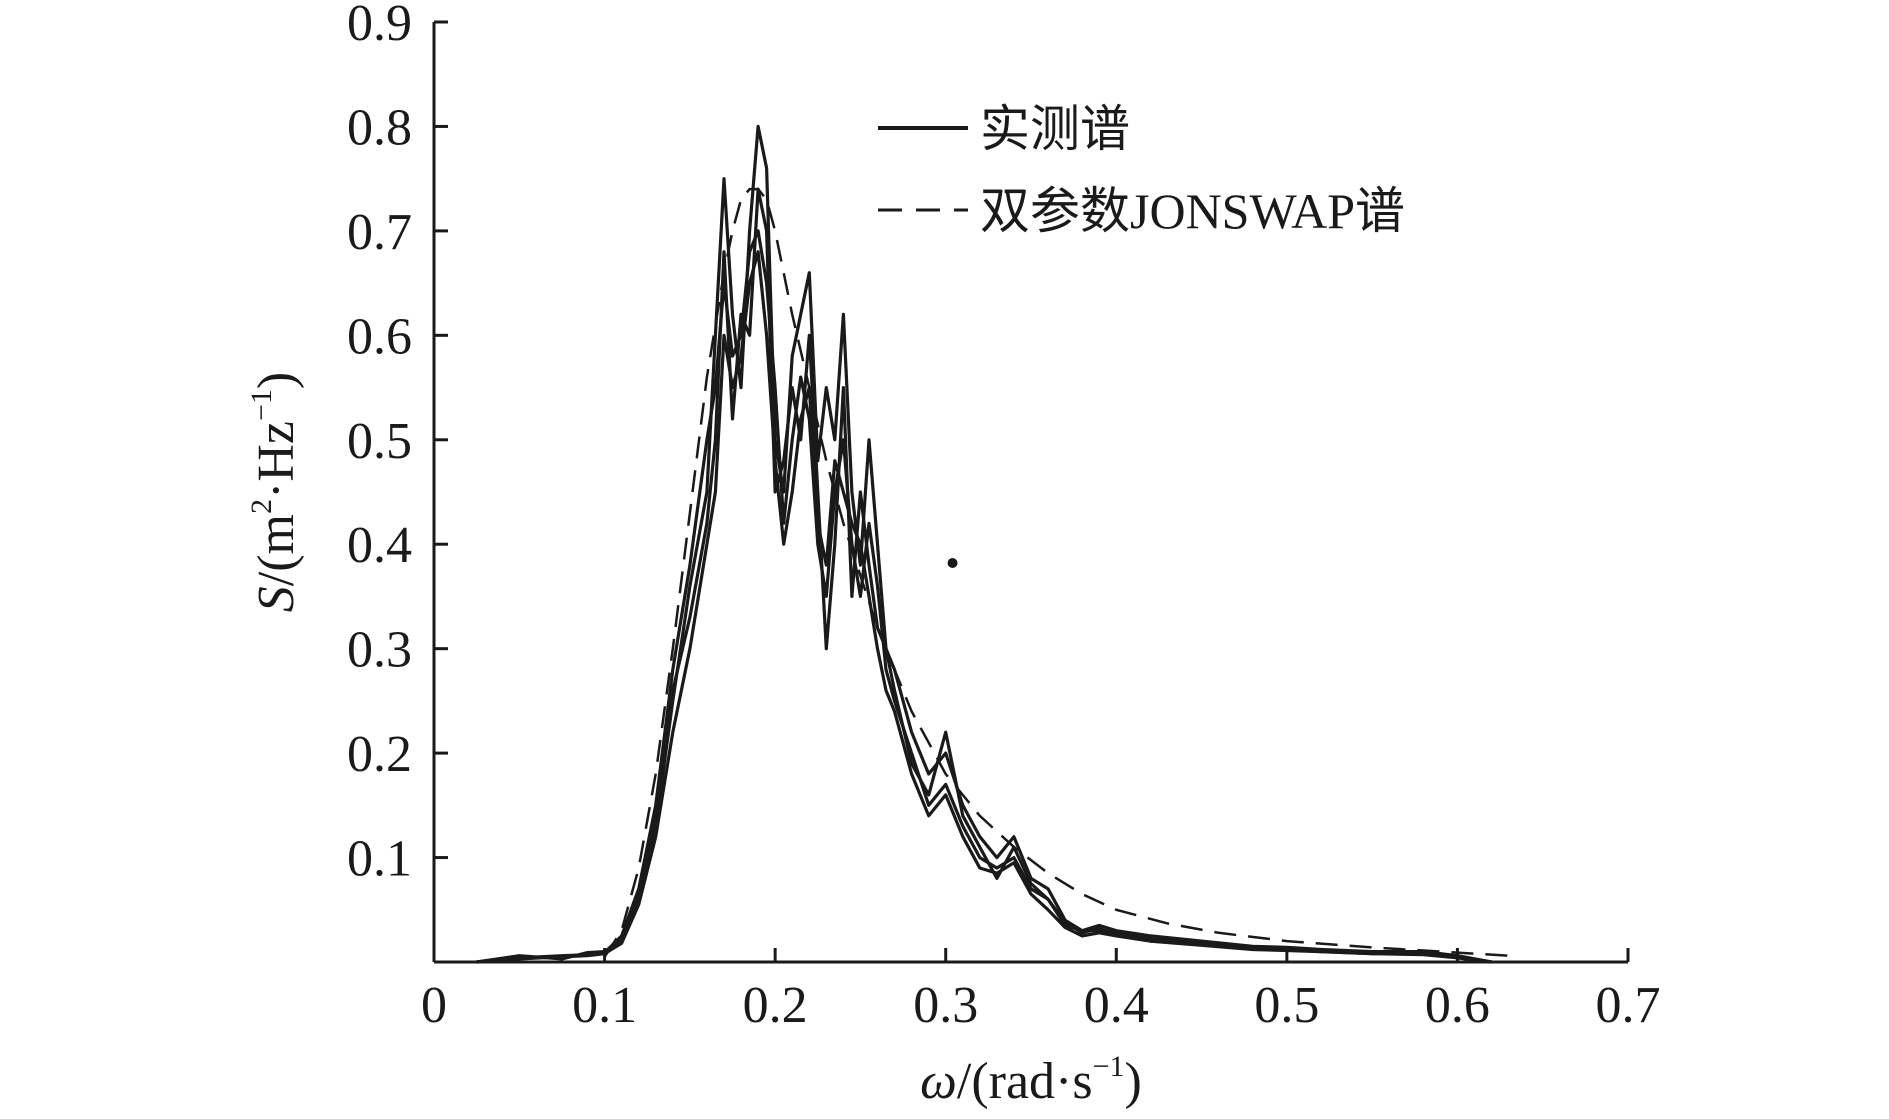  I want to click on y-ticks: 0.1 0.2 0.3 0.4 0.5 0.6 0.7 0.8 0.9, so click(397, 444).